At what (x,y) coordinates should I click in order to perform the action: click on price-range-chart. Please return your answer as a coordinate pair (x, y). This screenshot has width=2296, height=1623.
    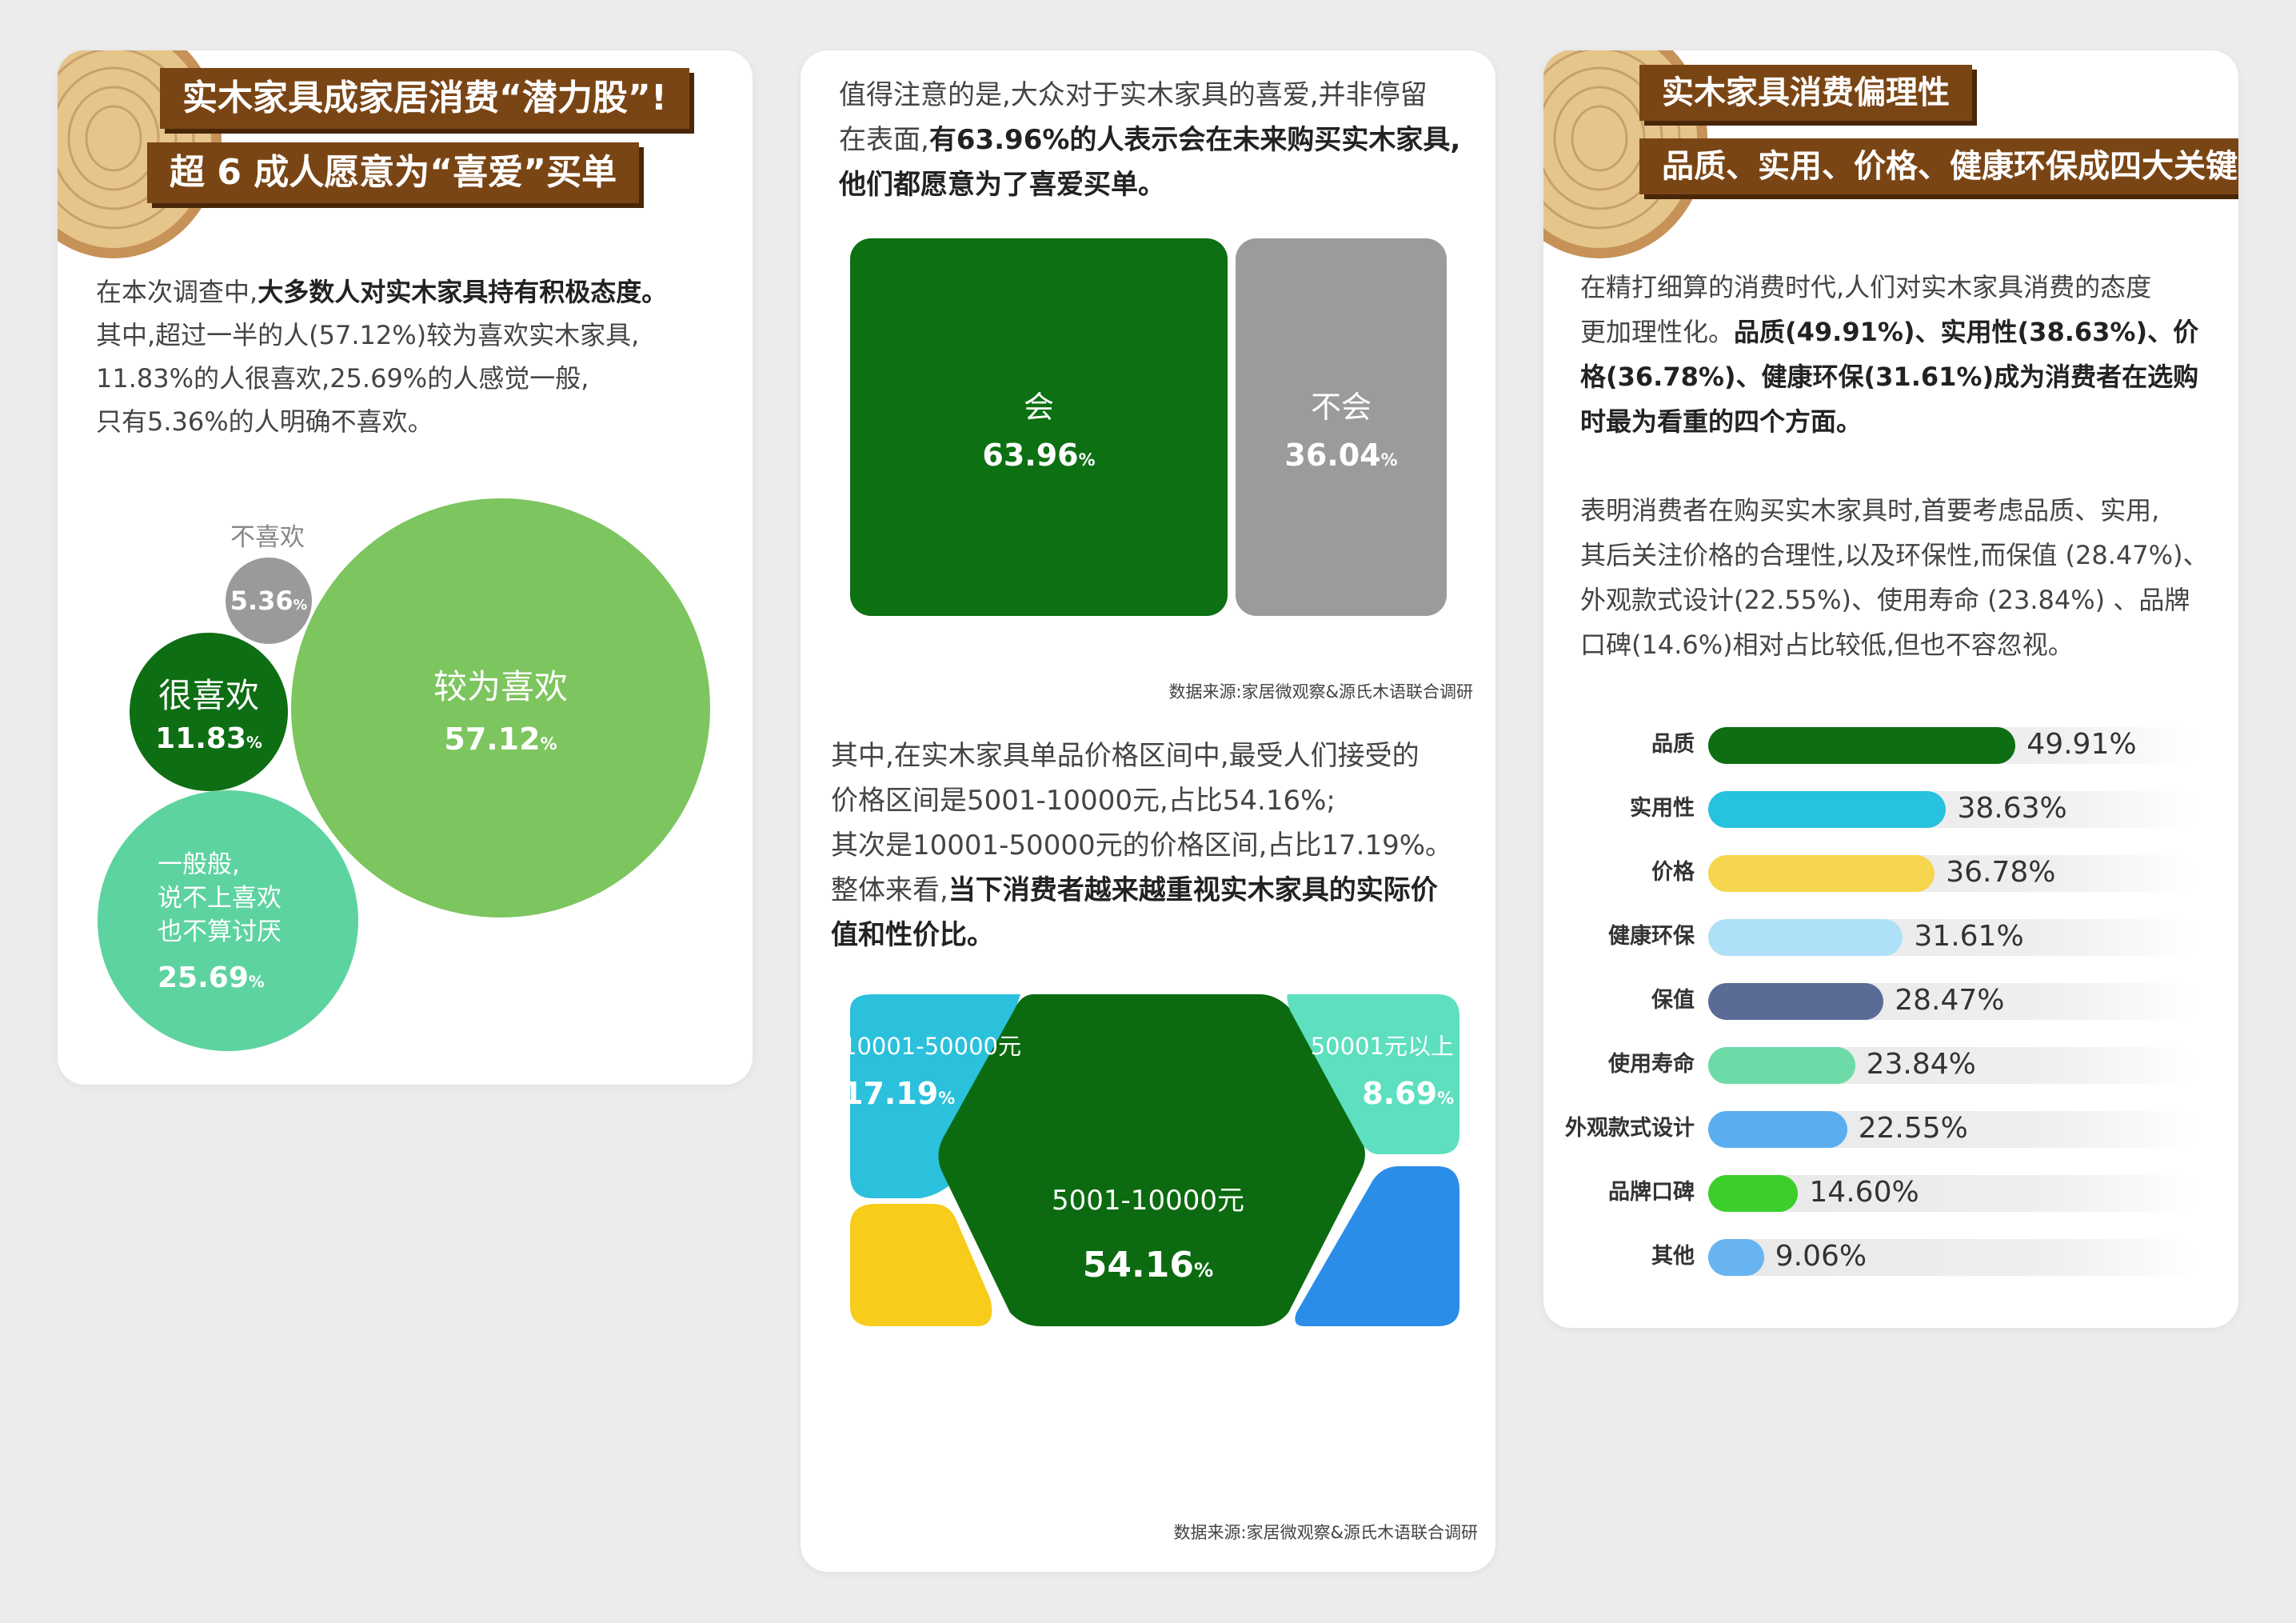
    Looking at the image, I should click on (1154, 1160).